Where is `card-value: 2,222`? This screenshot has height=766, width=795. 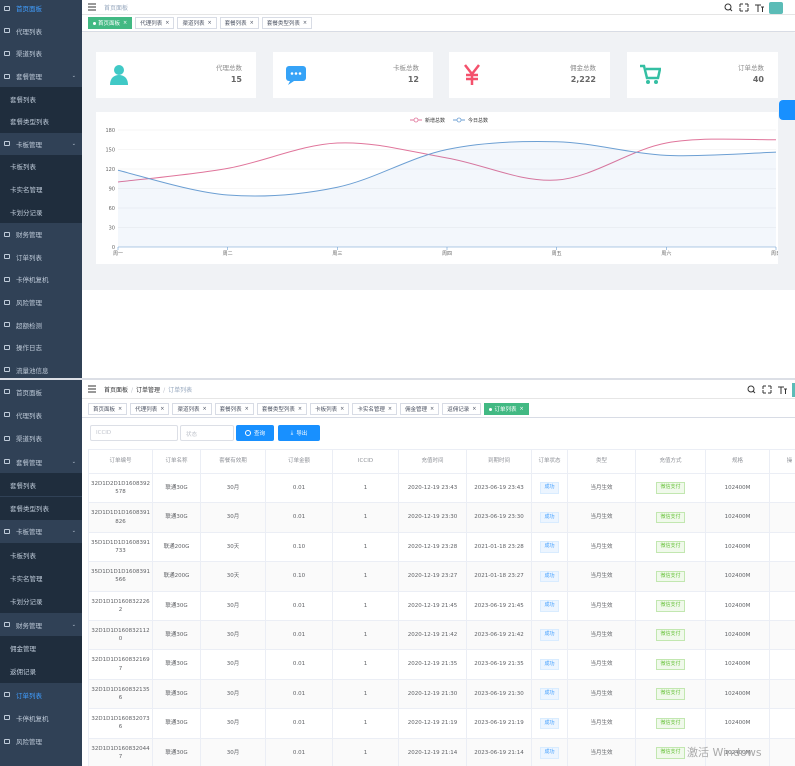
card-value: 2,222 is located at coordinates (583, 79).